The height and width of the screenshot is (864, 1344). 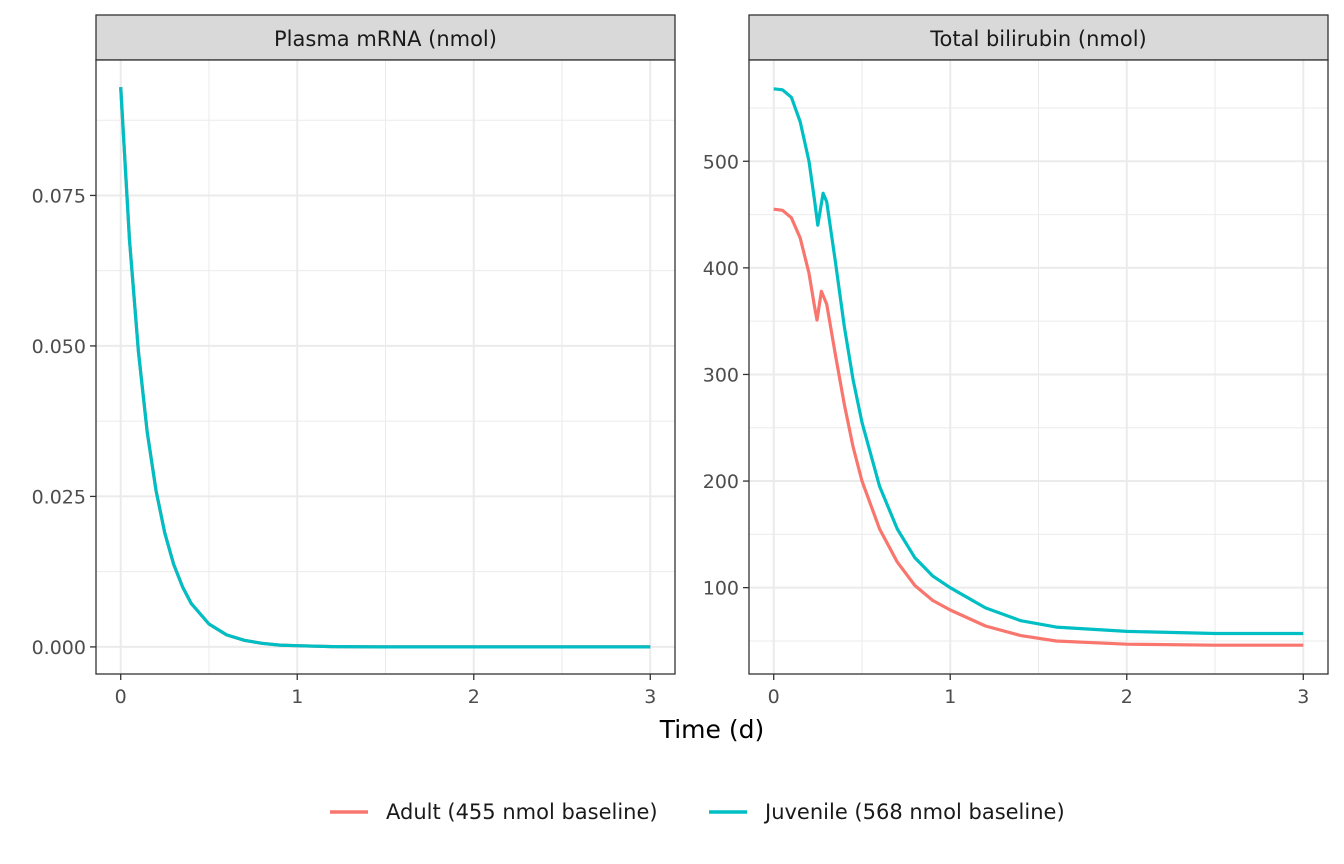 What do you see at coordinates (1037, 39) in the screenshot?
I see `panel-title: Total bilirubin (nmol)` at bounding box center [1037, 39].